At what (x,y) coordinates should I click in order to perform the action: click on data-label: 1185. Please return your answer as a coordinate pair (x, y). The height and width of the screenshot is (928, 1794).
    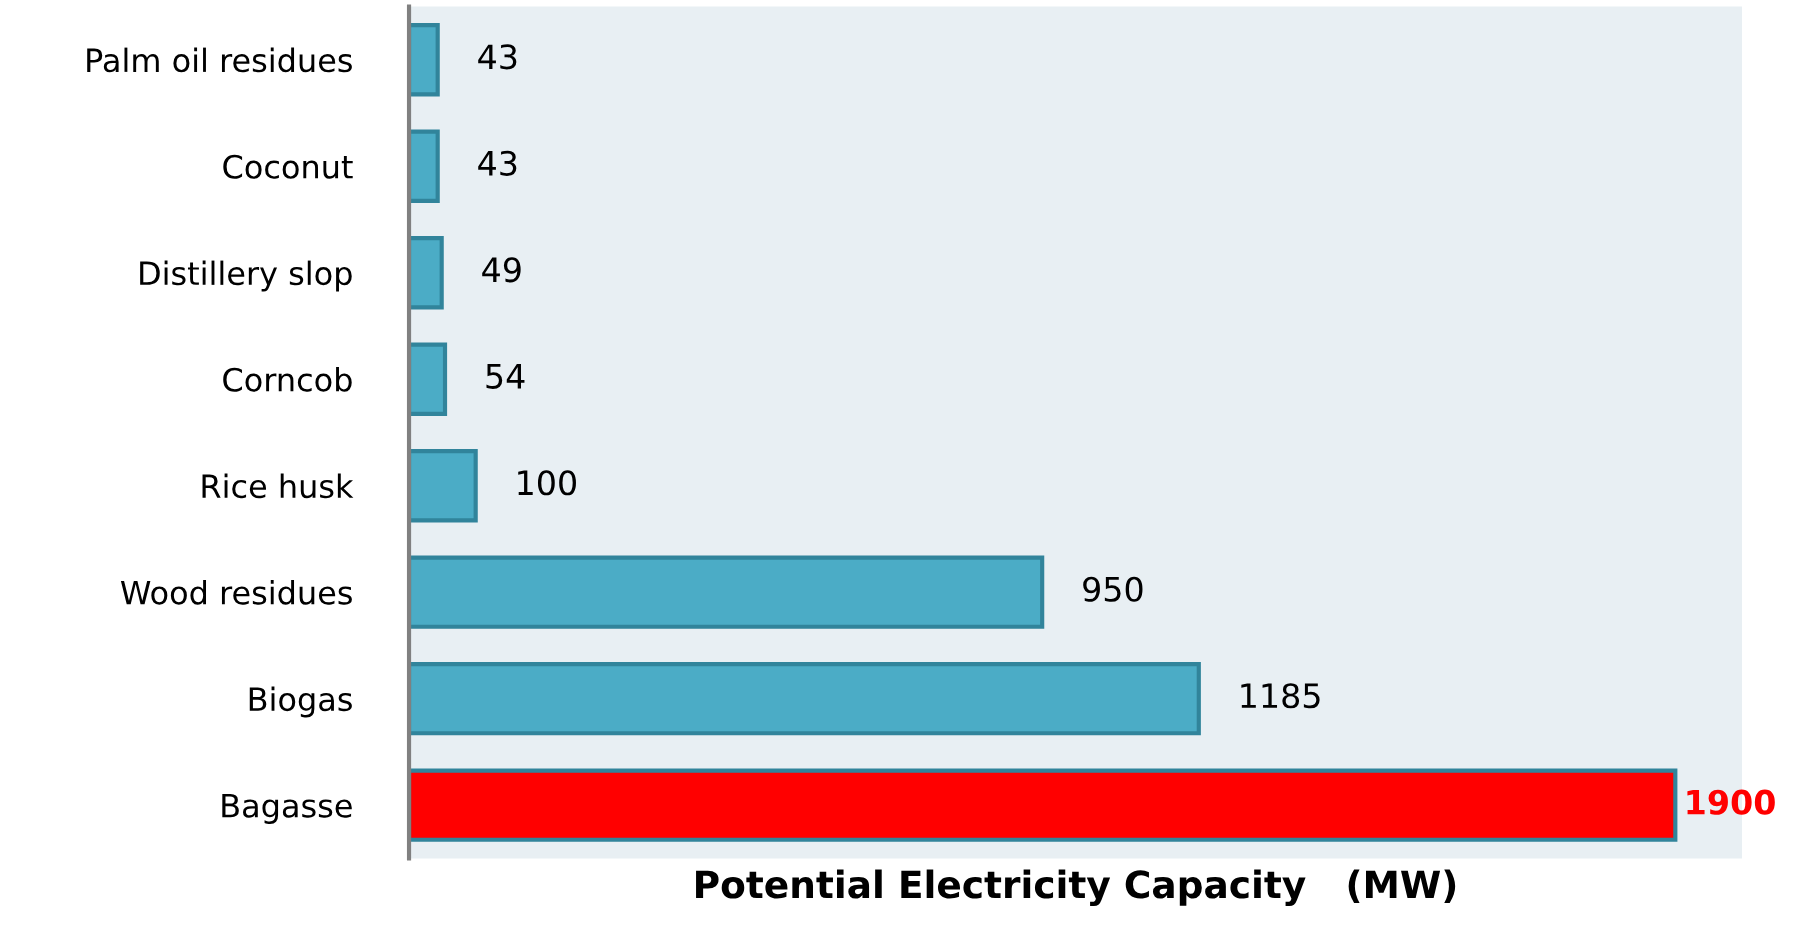
    Looking at the image, I should click on (1280, 696).